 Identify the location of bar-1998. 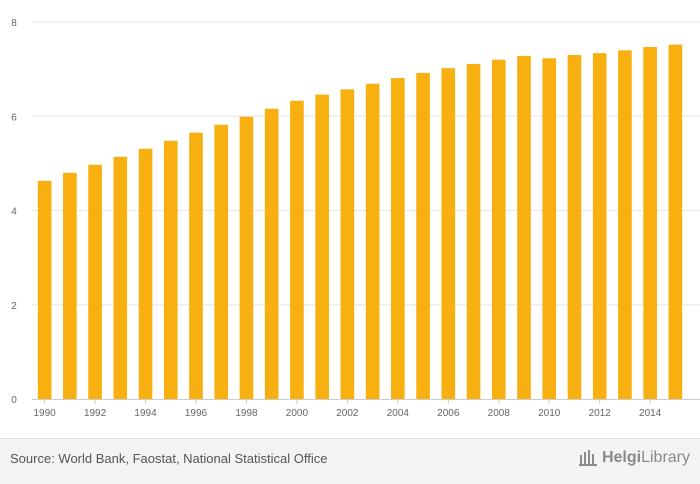
(246, 257).